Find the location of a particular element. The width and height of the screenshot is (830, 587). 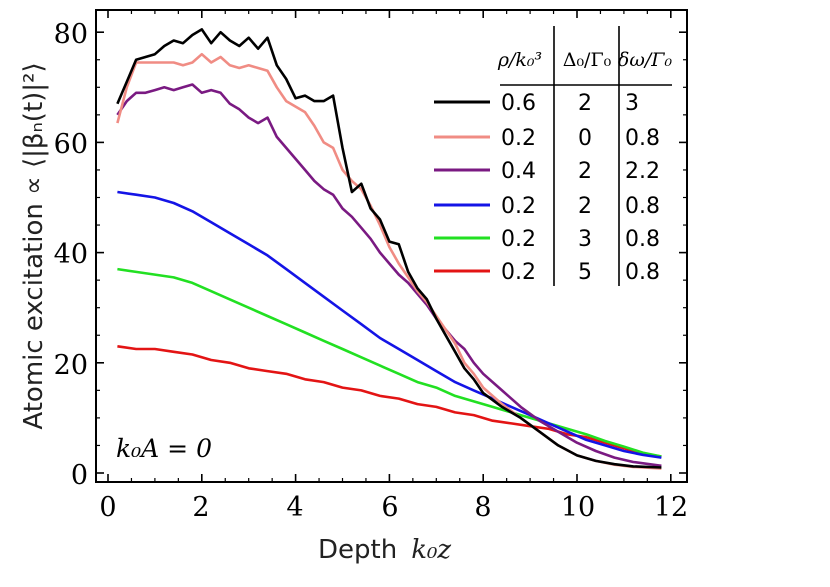

legend-header-dw: δω/Γ₀ is located at coordinates (645, 60).